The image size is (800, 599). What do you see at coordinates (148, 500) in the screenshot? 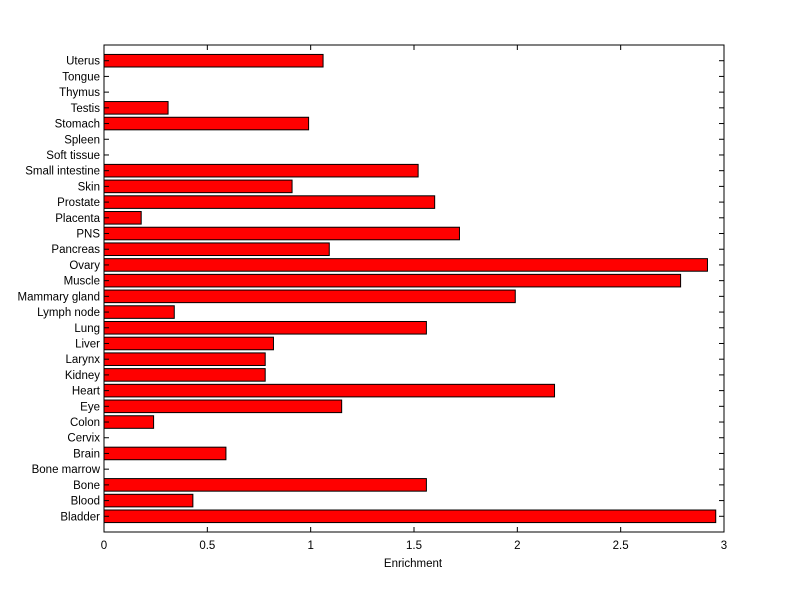
I see `bar-blood` at bounding box center [148, 500].